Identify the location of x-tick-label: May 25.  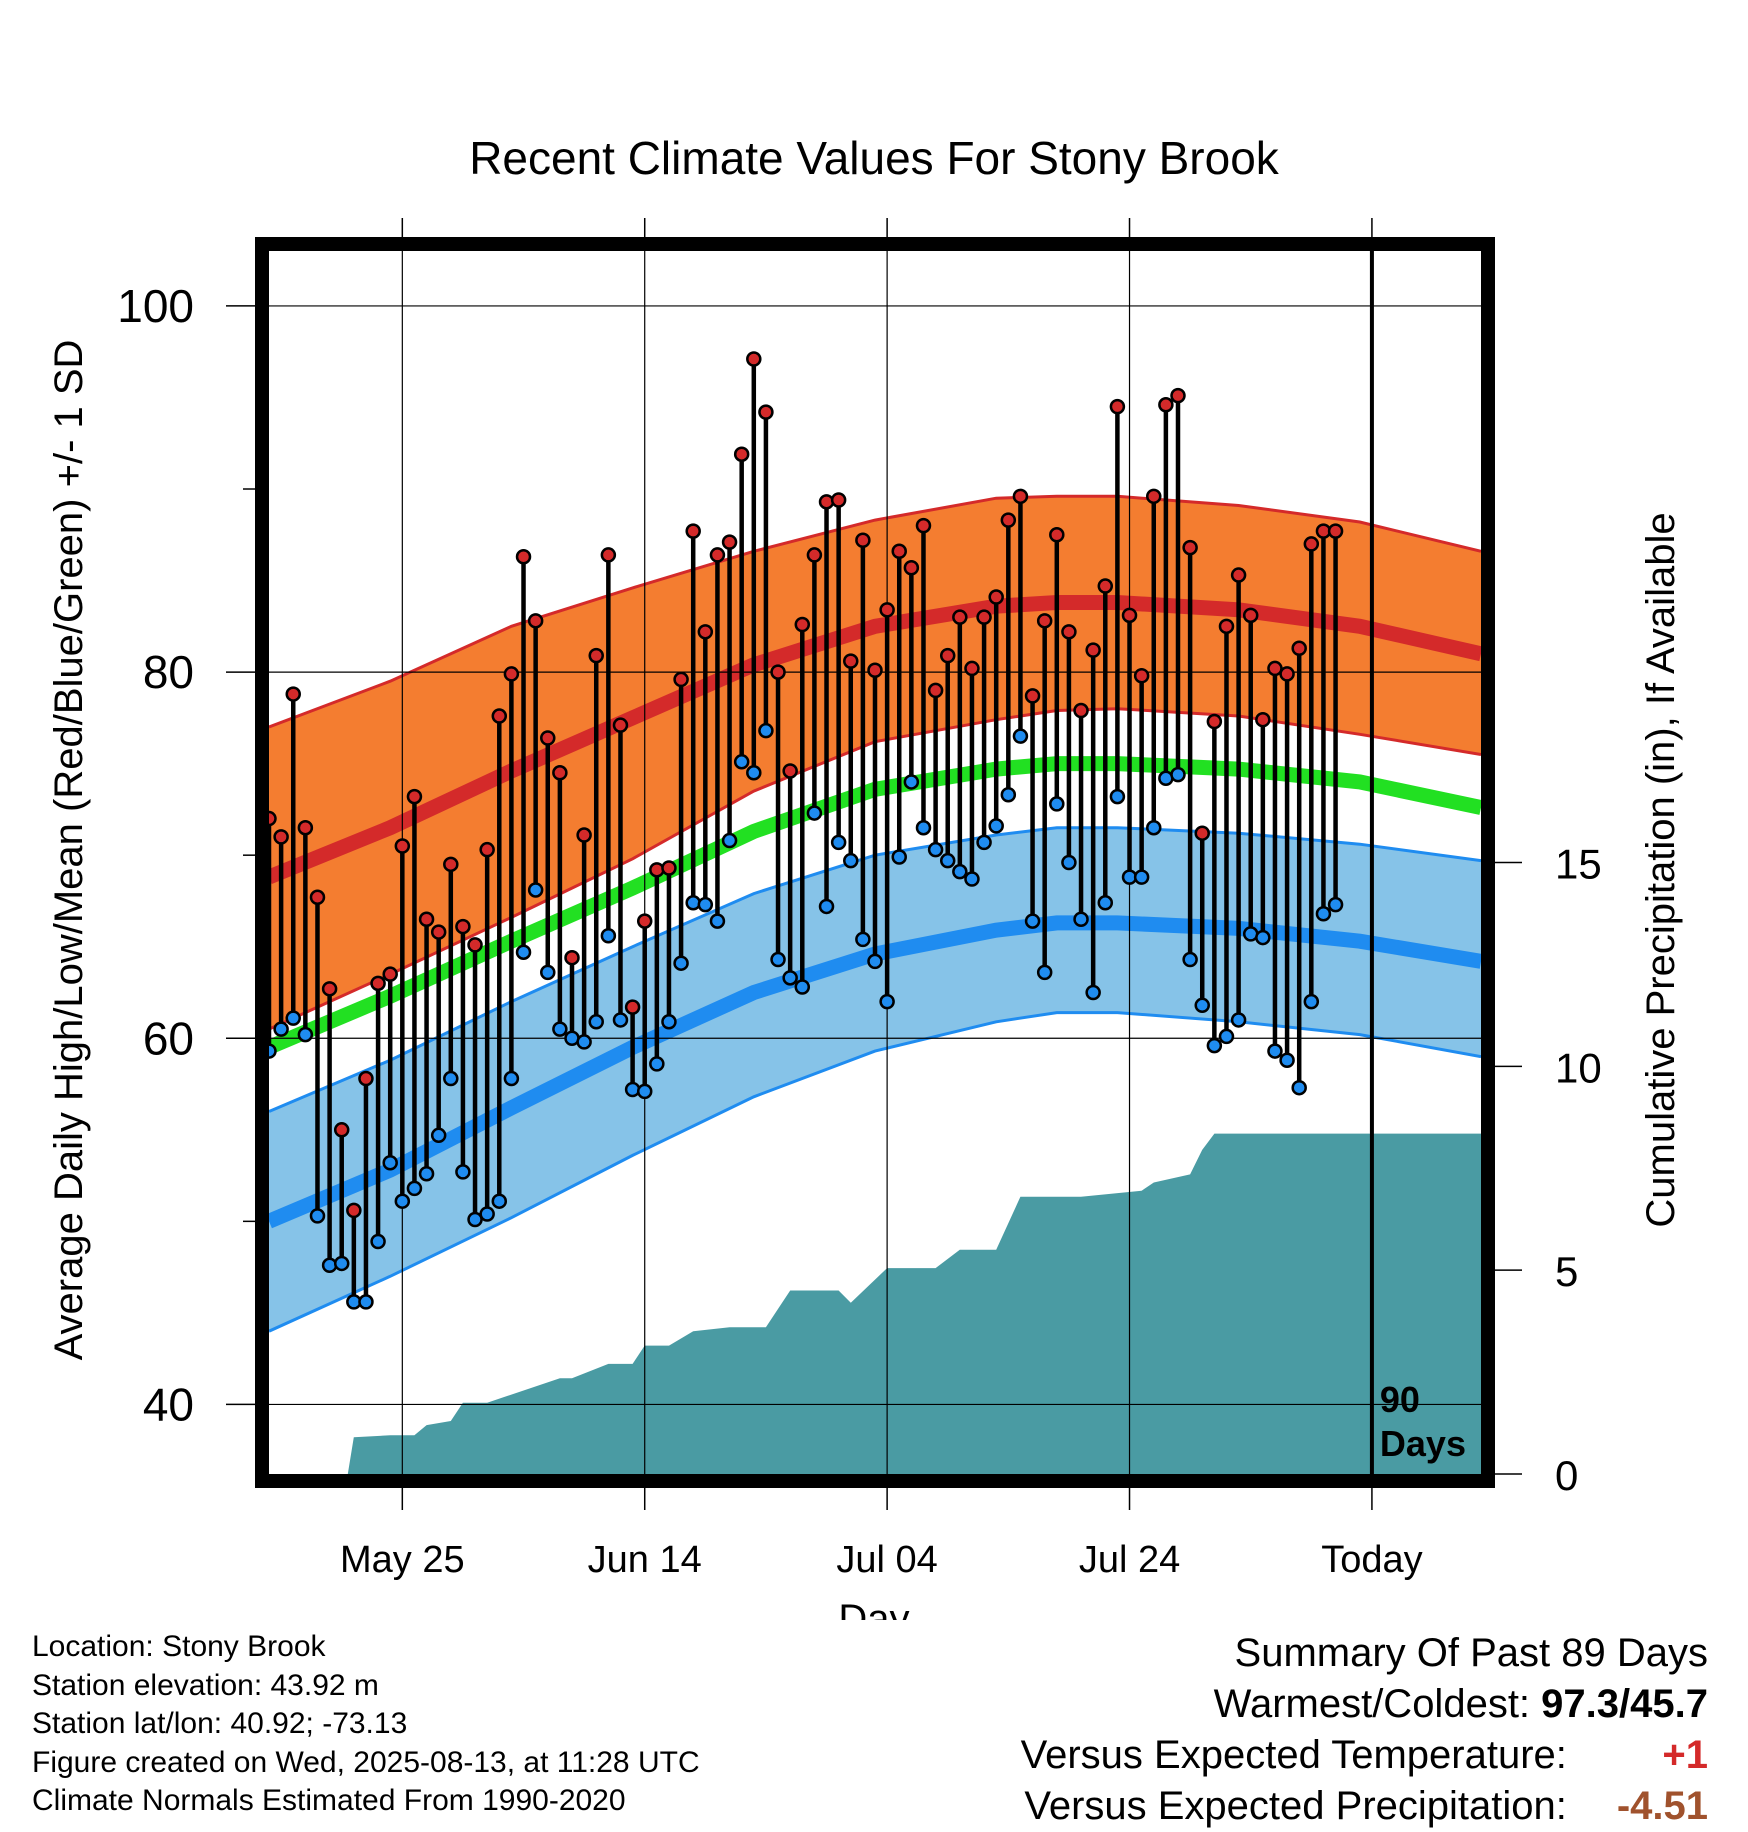
(402, 1560).